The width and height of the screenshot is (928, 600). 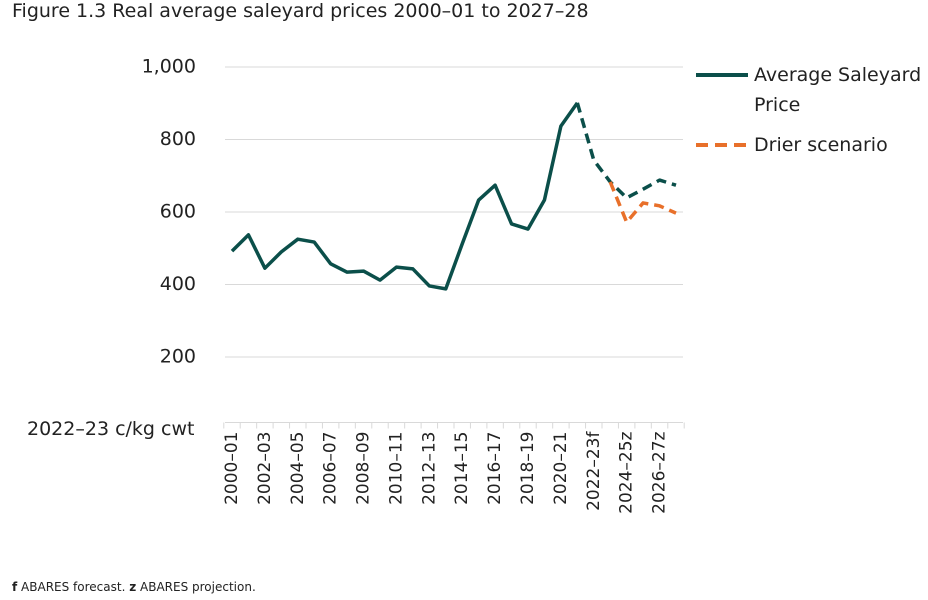 I want to click on legend-label: Drier scenario, so click(x=821, y=145).